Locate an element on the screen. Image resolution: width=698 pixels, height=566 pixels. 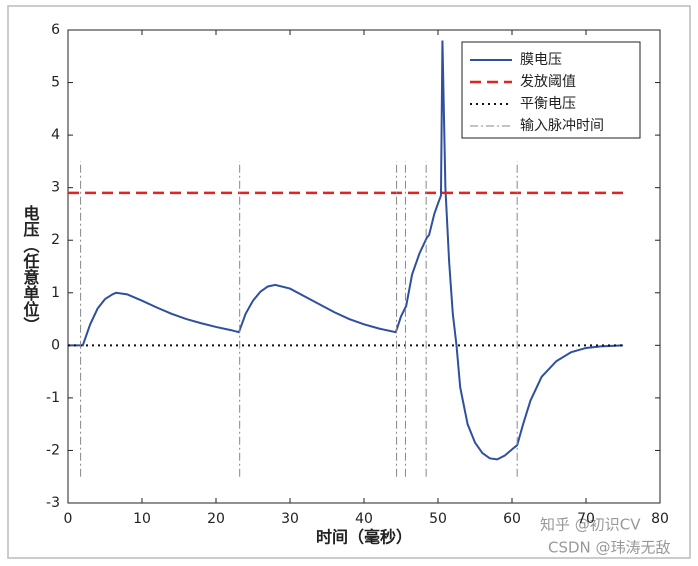
y-axis-title: 电压（任意单位） is located at coordinates (31, 268).